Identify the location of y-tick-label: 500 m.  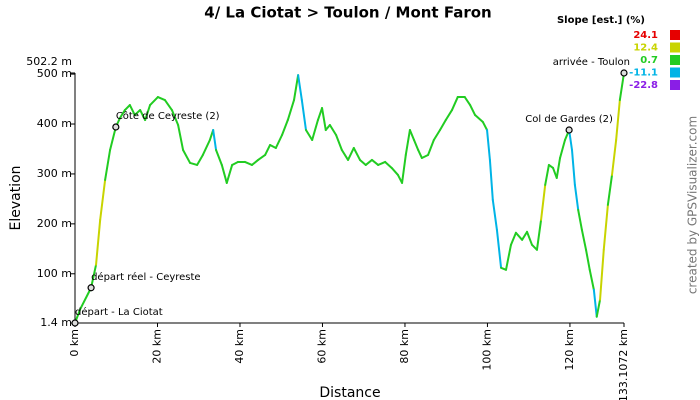
(54, 73).